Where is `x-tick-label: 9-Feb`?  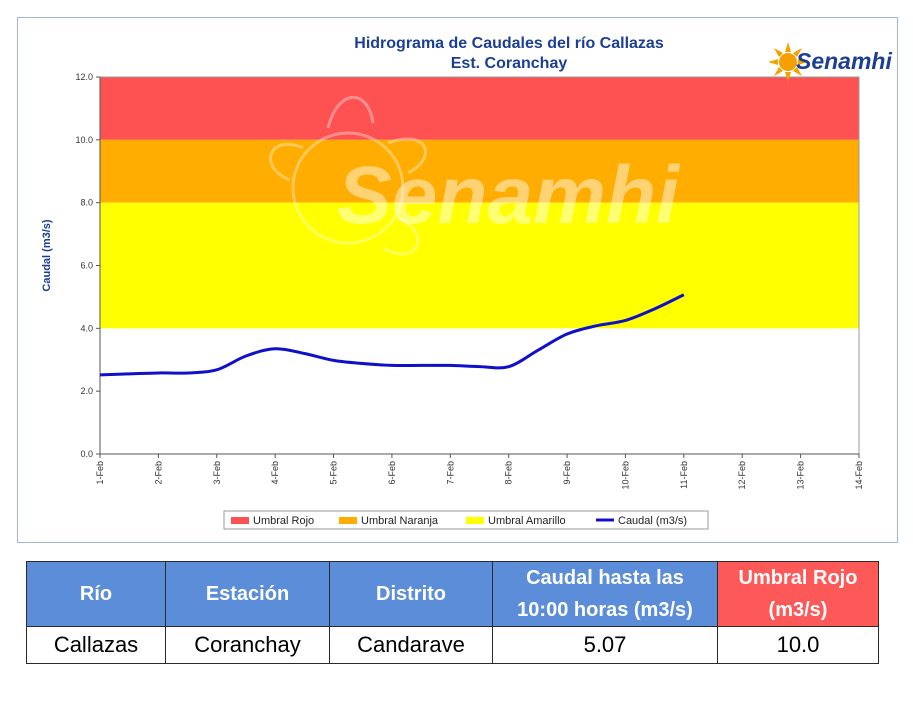 x-tick-label: 9-Feb is located at coordinates (567, 473).